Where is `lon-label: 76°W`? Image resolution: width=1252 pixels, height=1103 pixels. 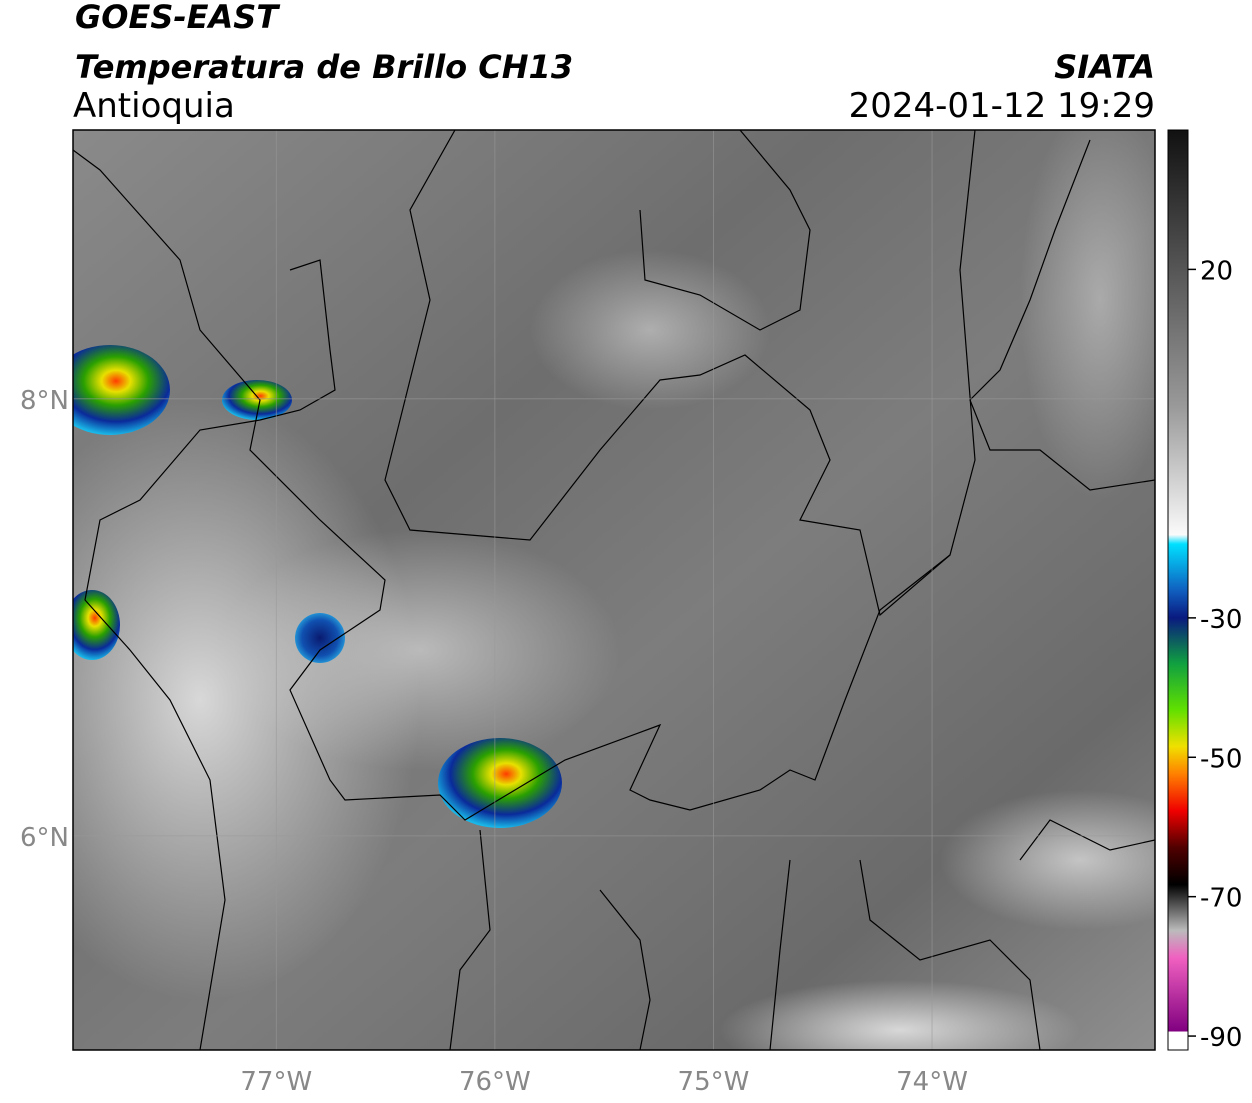 lon-label: 76°W is located at coordinates (495, 1082).